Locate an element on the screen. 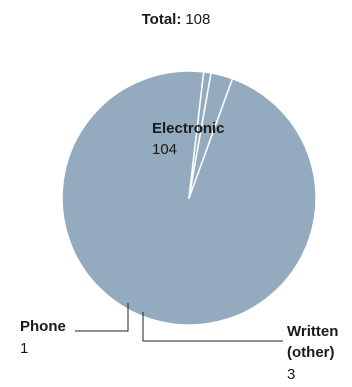 The image size is (352, 387). leader-line-written is located at coordinates (212, 327).